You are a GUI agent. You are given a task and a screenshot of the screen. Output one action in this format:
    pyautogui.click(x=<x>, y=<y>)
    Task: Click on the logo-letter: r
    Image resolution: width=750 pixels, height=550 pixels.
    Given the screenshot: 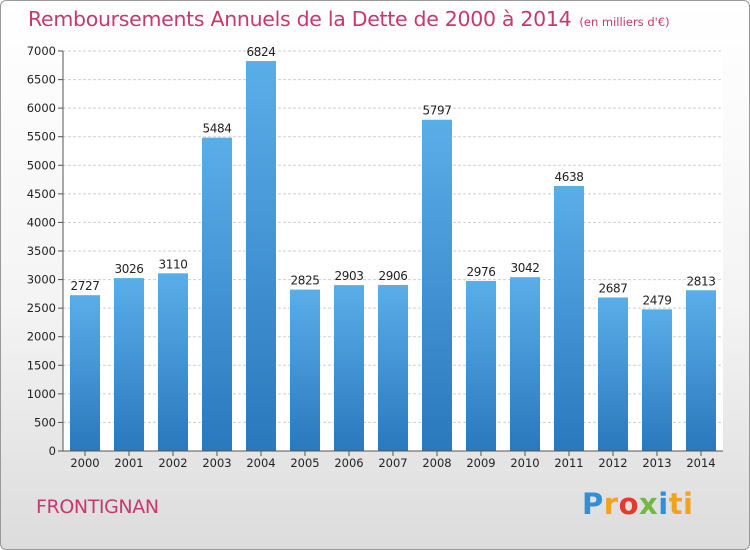 What is the action you would take?
    pyautogui.click(x=611, y=504)
    